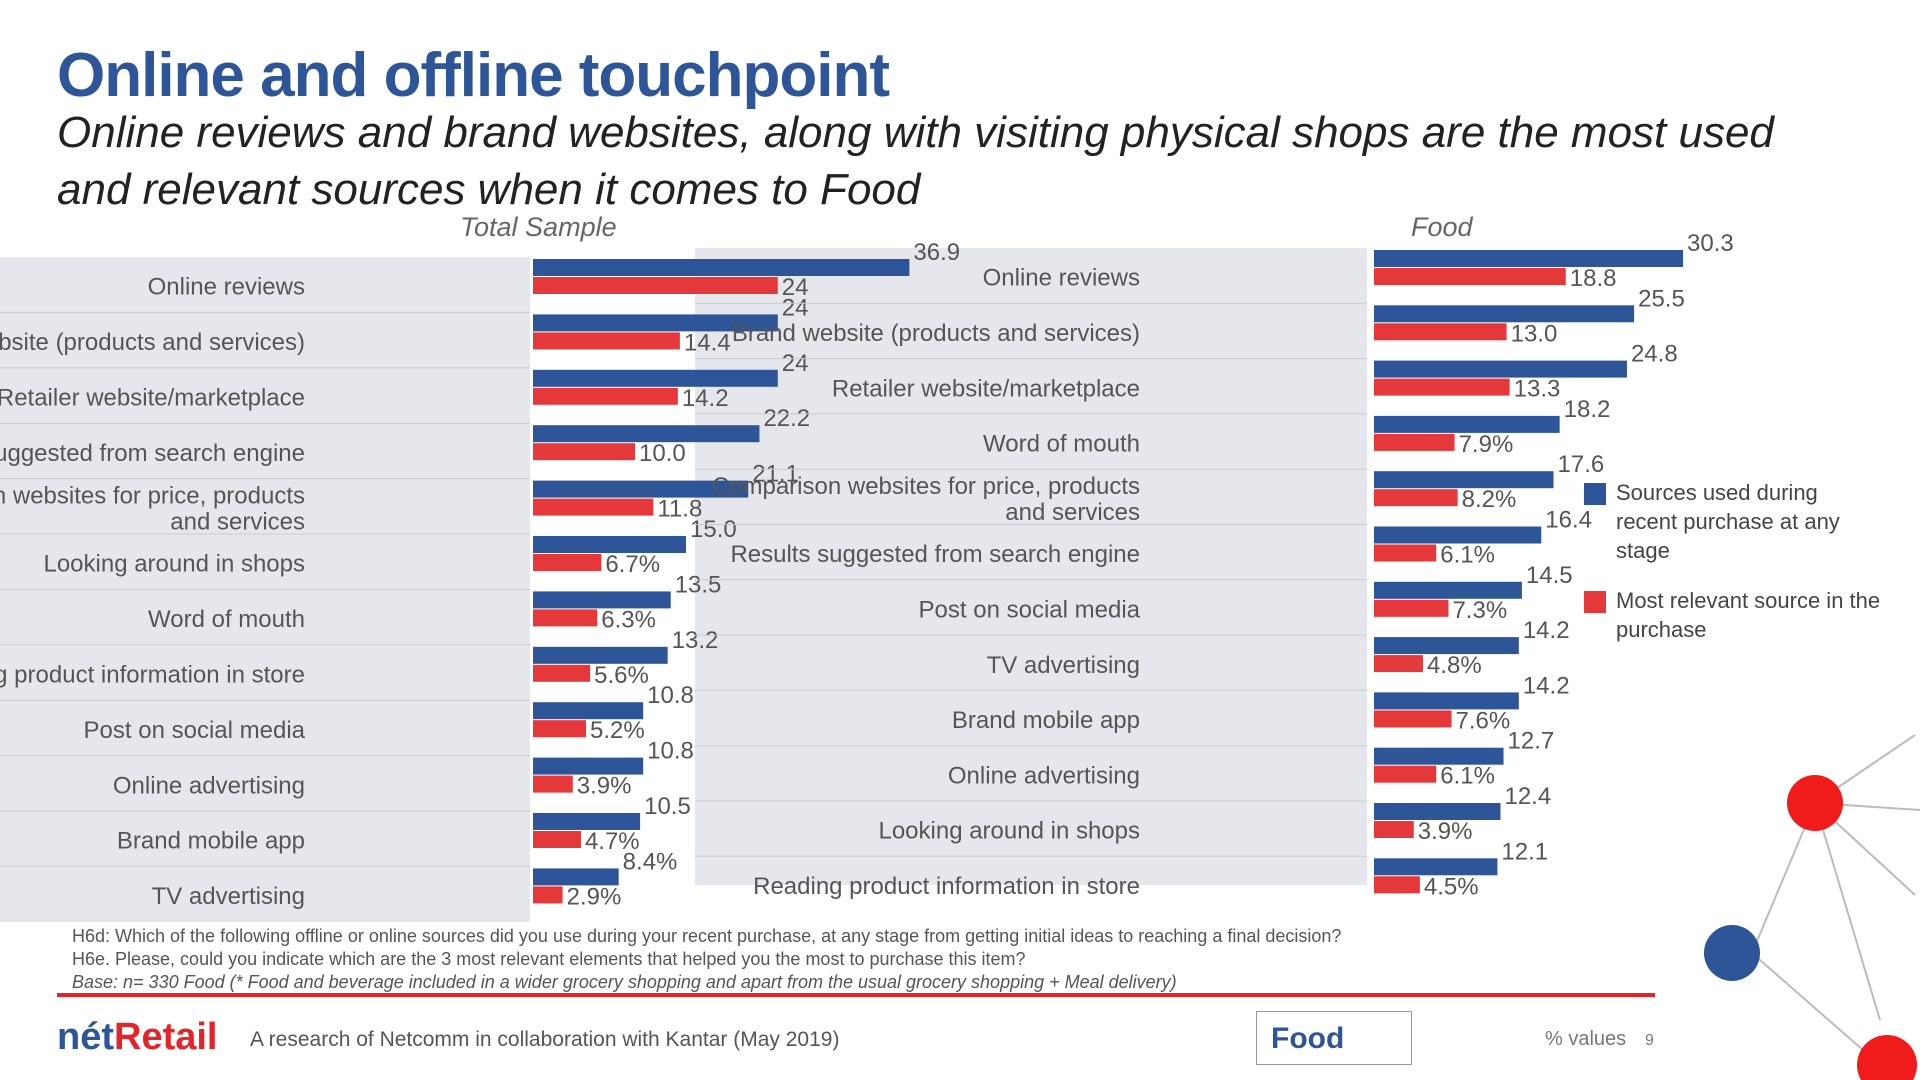  What do you see at coordinates (1568, 520) in the screenshot?
I see `value-label-used: 16.4` at bounding box center [1568, 520].